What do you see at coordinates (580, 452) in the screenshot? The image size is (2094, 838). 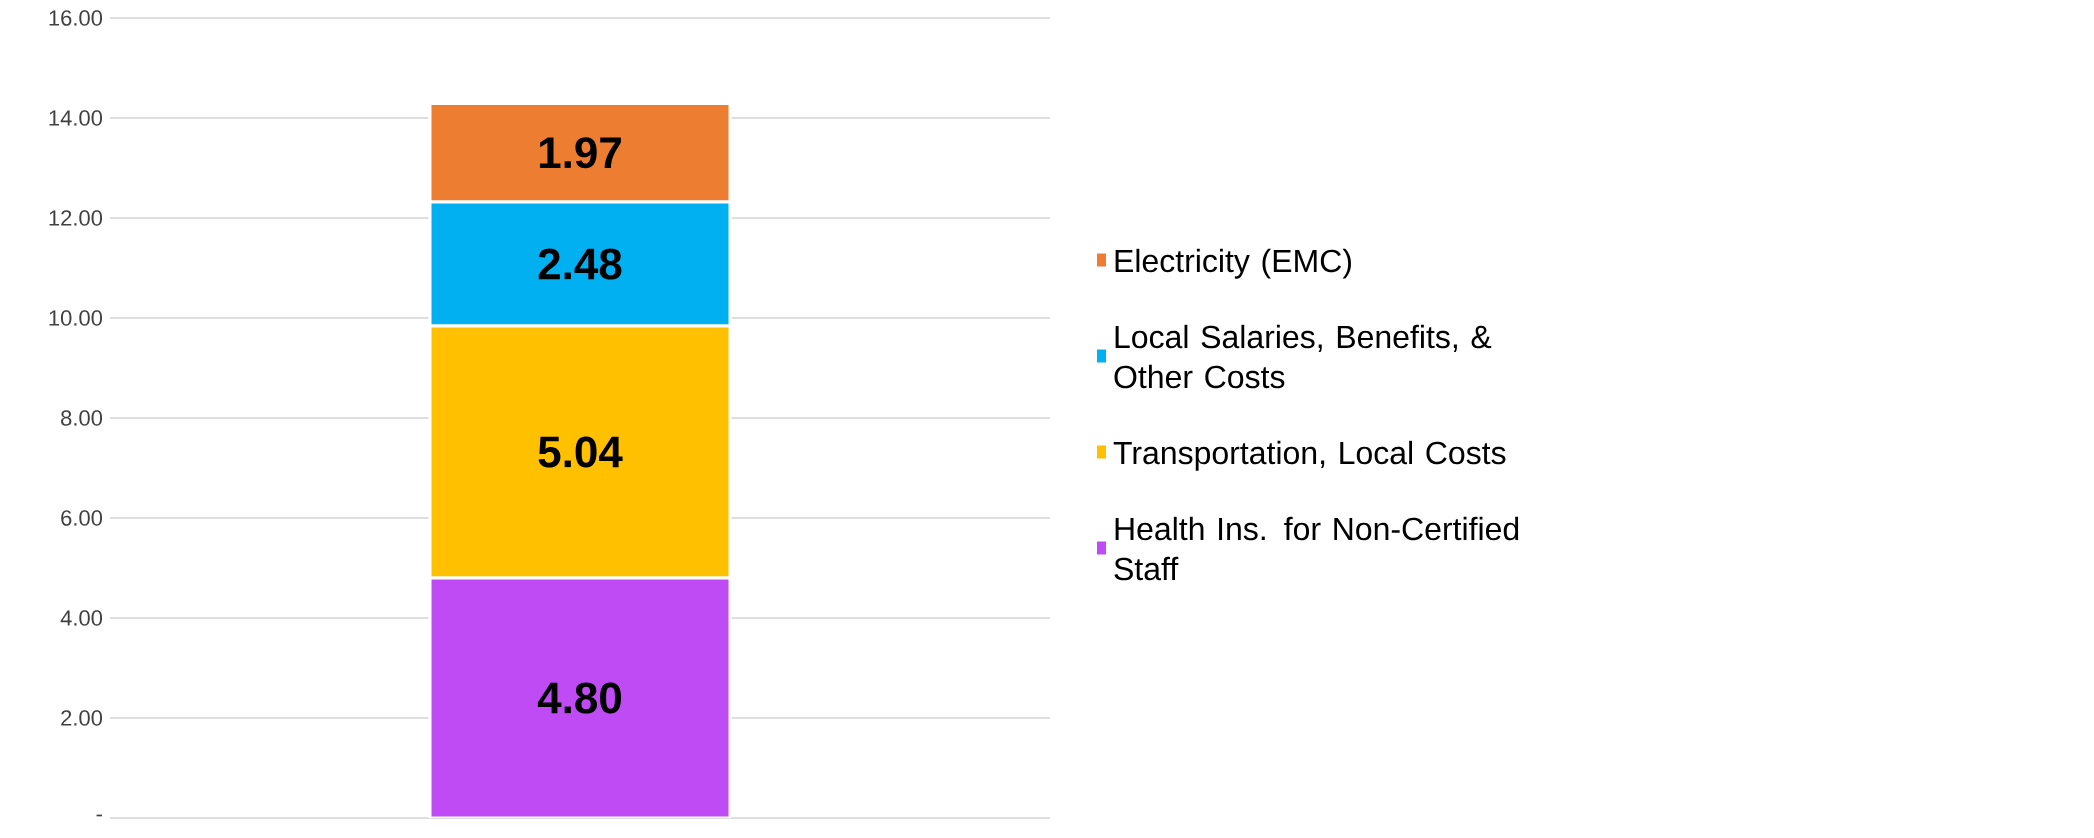 I see `data-label: 5.04` at bounding box center [580, 452].